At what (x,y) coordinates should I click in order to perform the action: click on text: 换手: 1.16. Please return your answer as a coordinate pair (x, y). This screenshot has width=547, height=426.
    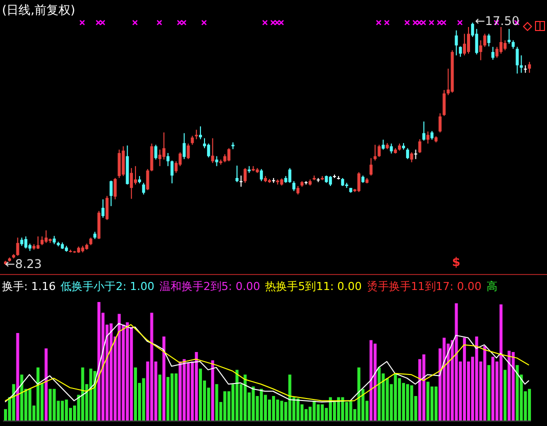
    Looking at the image, I should click on (29, 286).